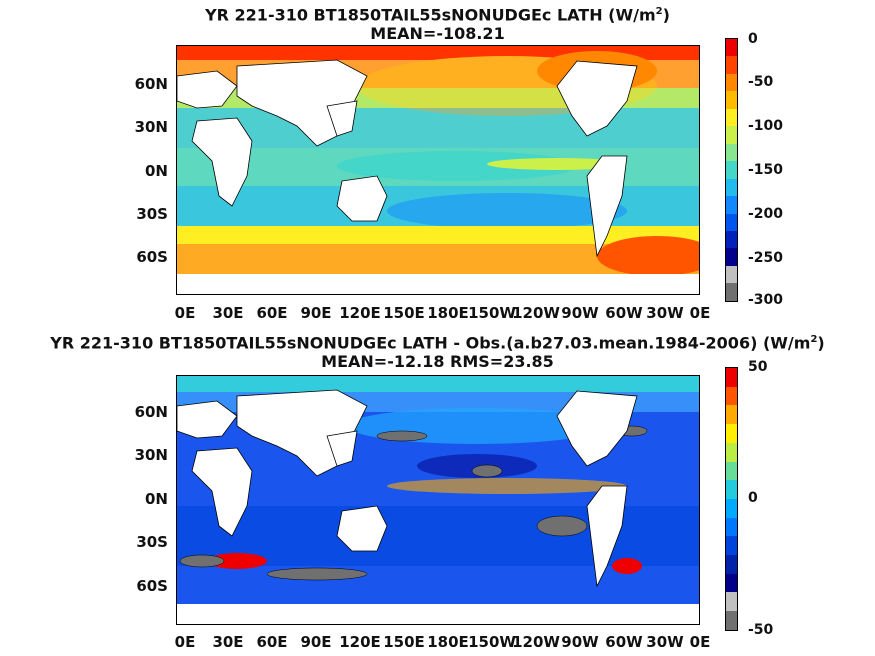  I want to click on panel2-lat-60n: 60N, so click(151, 412).